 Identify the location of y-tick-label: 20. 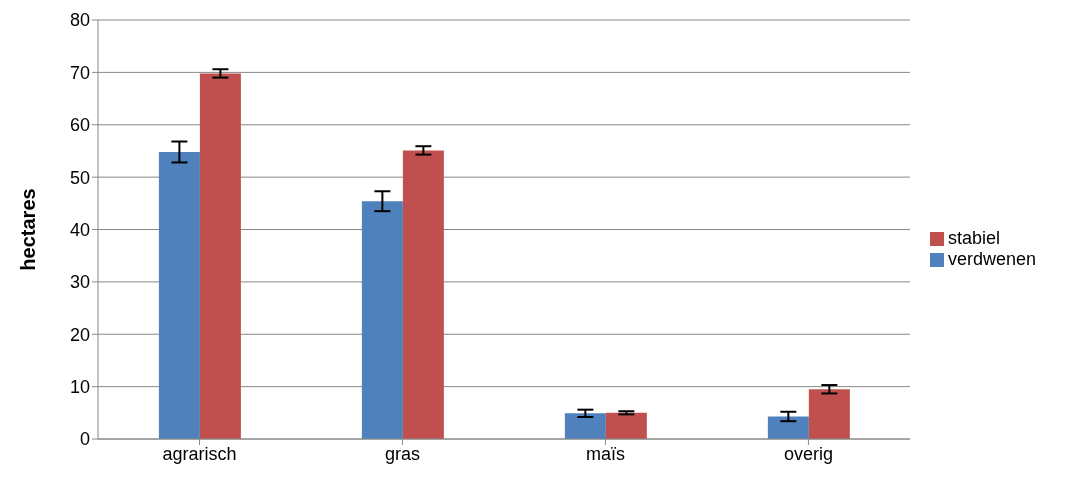
(79, 334).